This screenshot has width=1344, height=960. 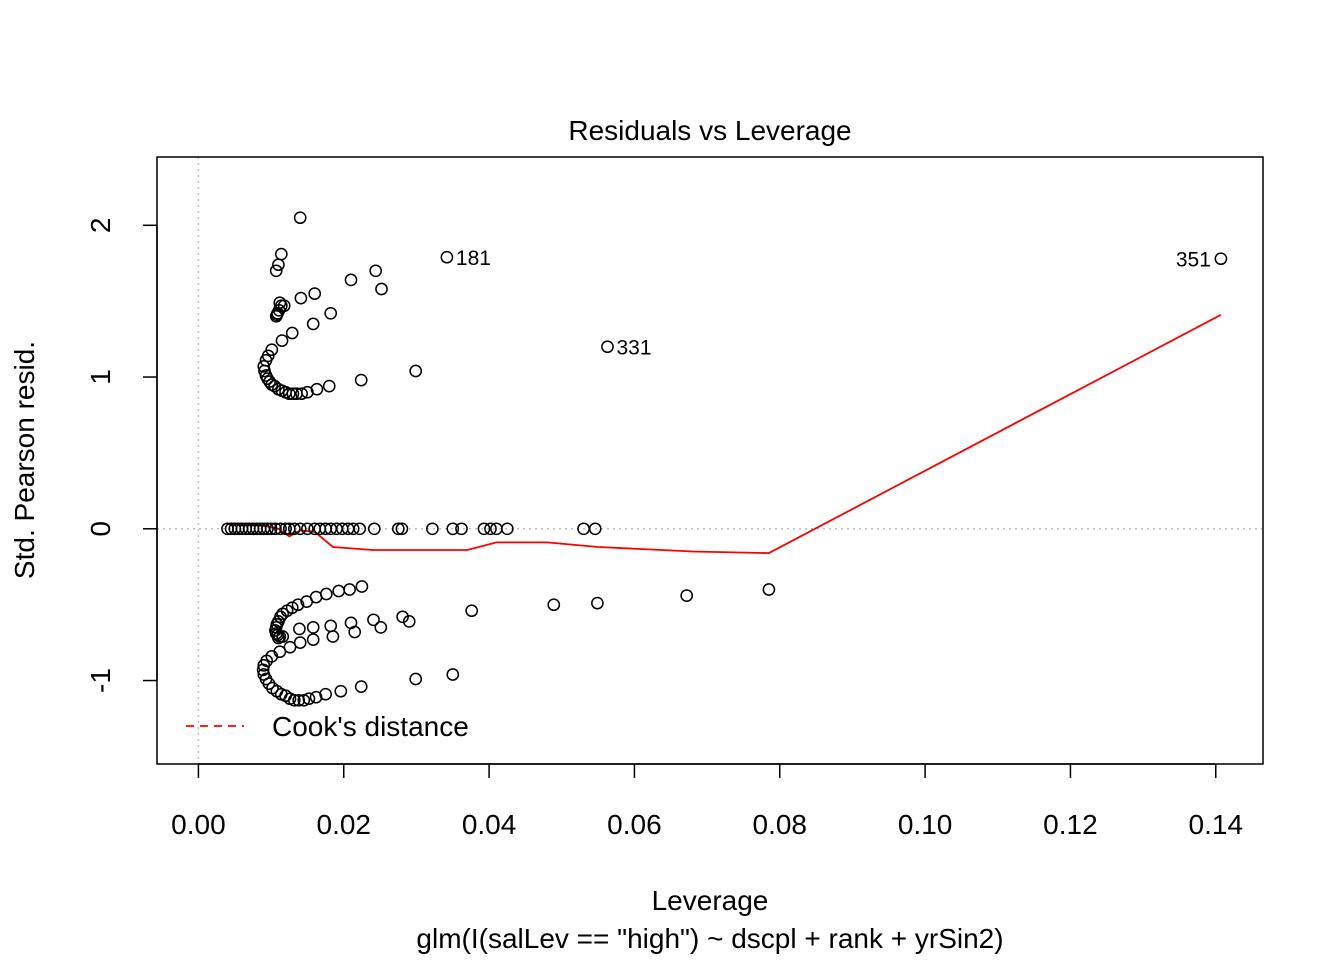 I want to click on legend-cooks-label: Cook's distance, so click(x=370, y=726).